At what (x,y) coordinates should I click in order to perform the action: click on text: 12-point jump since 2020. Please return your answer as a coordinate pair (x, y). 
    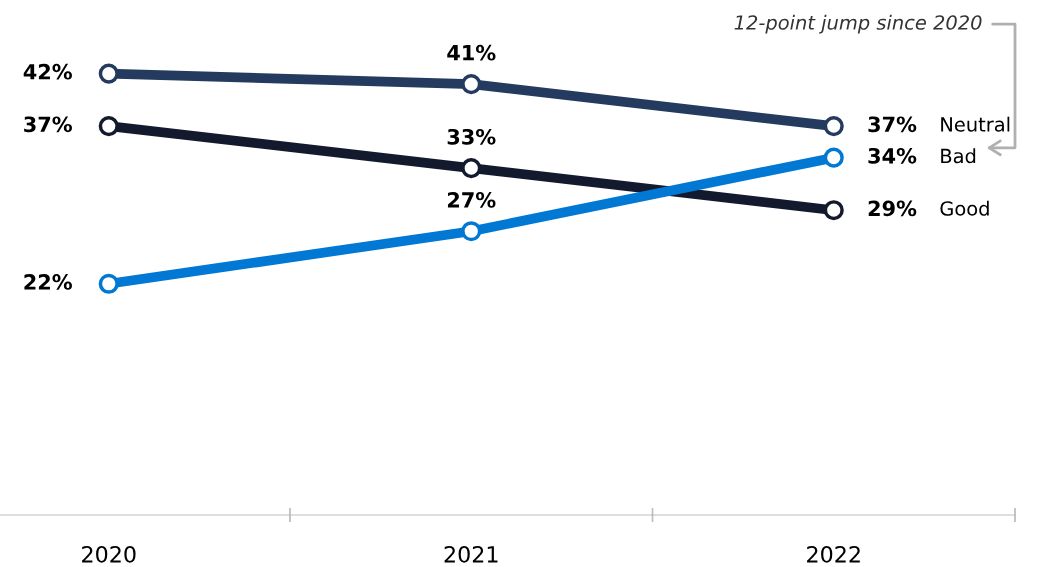
    Looking at the image, I should click on (858, 24).